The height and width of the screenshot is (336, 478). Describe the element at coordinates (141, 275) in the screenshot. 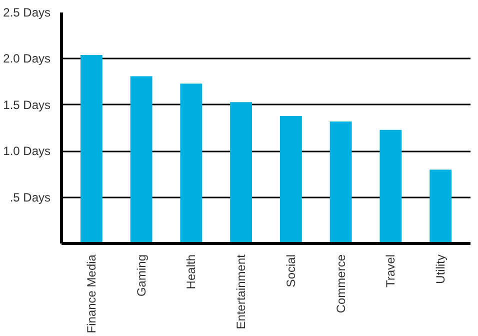

I see `x-tick-label: Gaming` at that location.